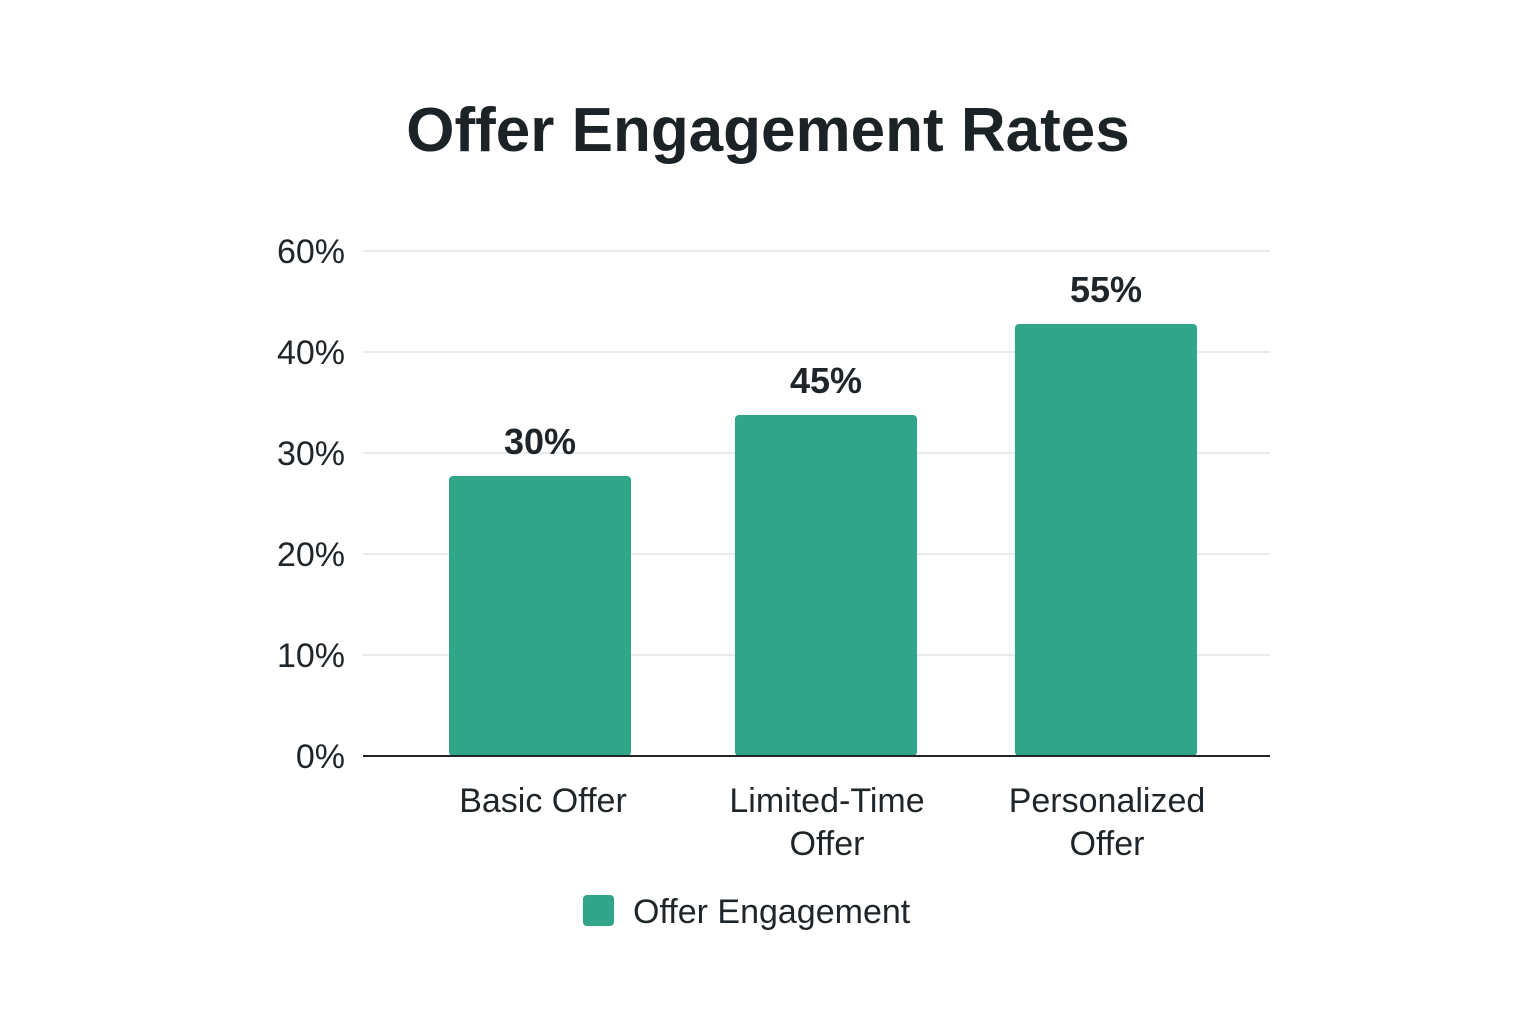  I want to click on bar-data-label: 45%, so click(826, 380).